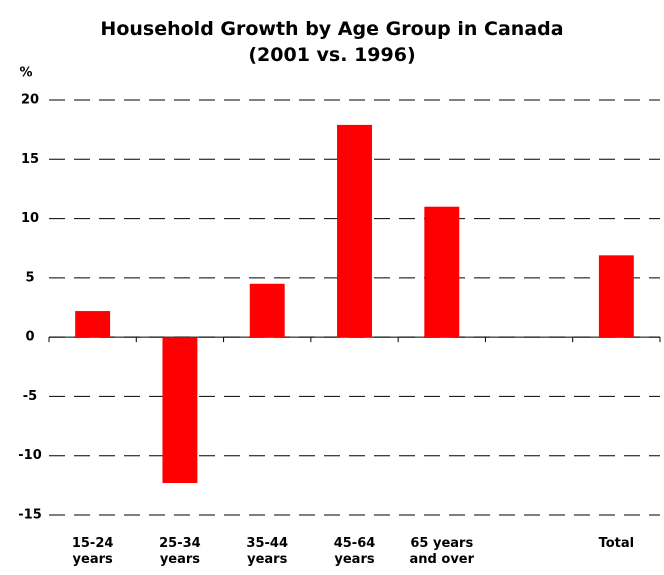 This screenshot has height=575, width=664. What do you see at coordinates (30, 218) in the screenshot?
I see `y-tick-label: 10` at bounding box center [30, 218].